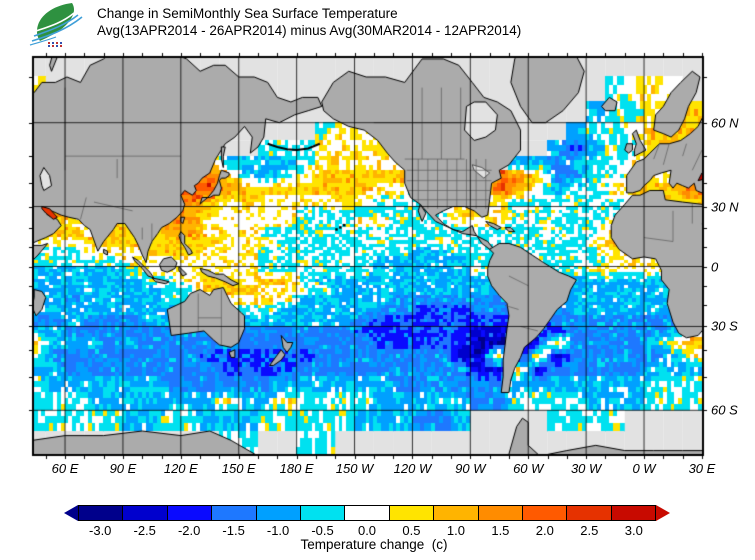 The width and height of the screenshot is (755, 560). What do you see at coordinates (354, 468) in the screenshot?
I see `lon-label: 150 W` at bounding box center [354, 468].